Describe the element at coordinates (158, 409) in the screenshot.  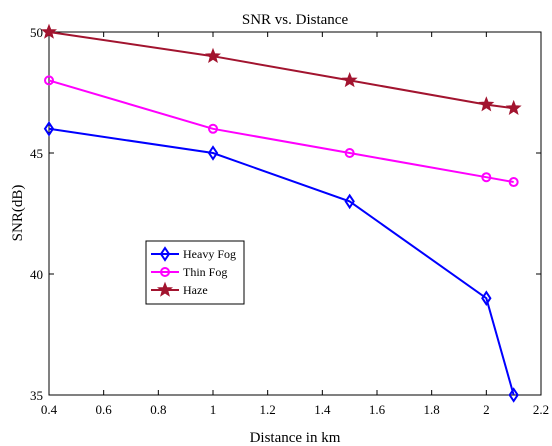
I see `x-tick-label: 0.8` at that location.